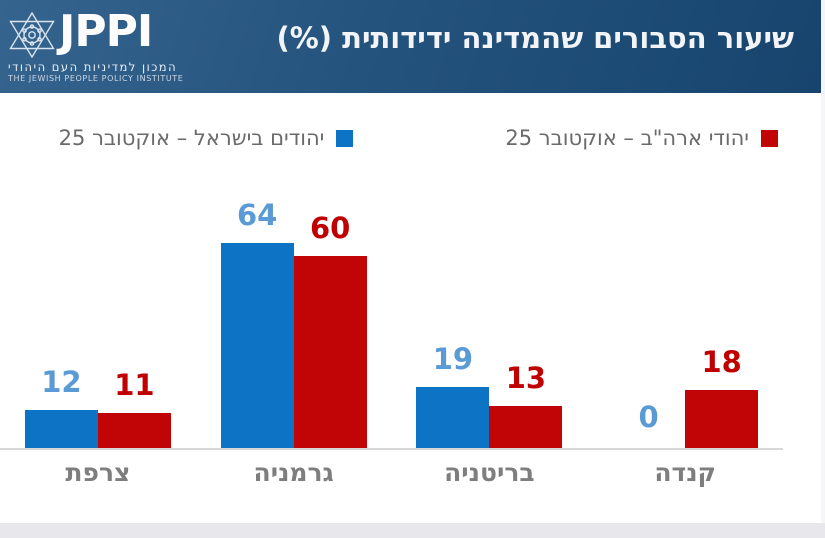 Image resolution: width=825 pixels, height=538 pixels. I want to click on category-axis-labels: צרפת גרמניה בריטניה קנדה, so click(391, 475).